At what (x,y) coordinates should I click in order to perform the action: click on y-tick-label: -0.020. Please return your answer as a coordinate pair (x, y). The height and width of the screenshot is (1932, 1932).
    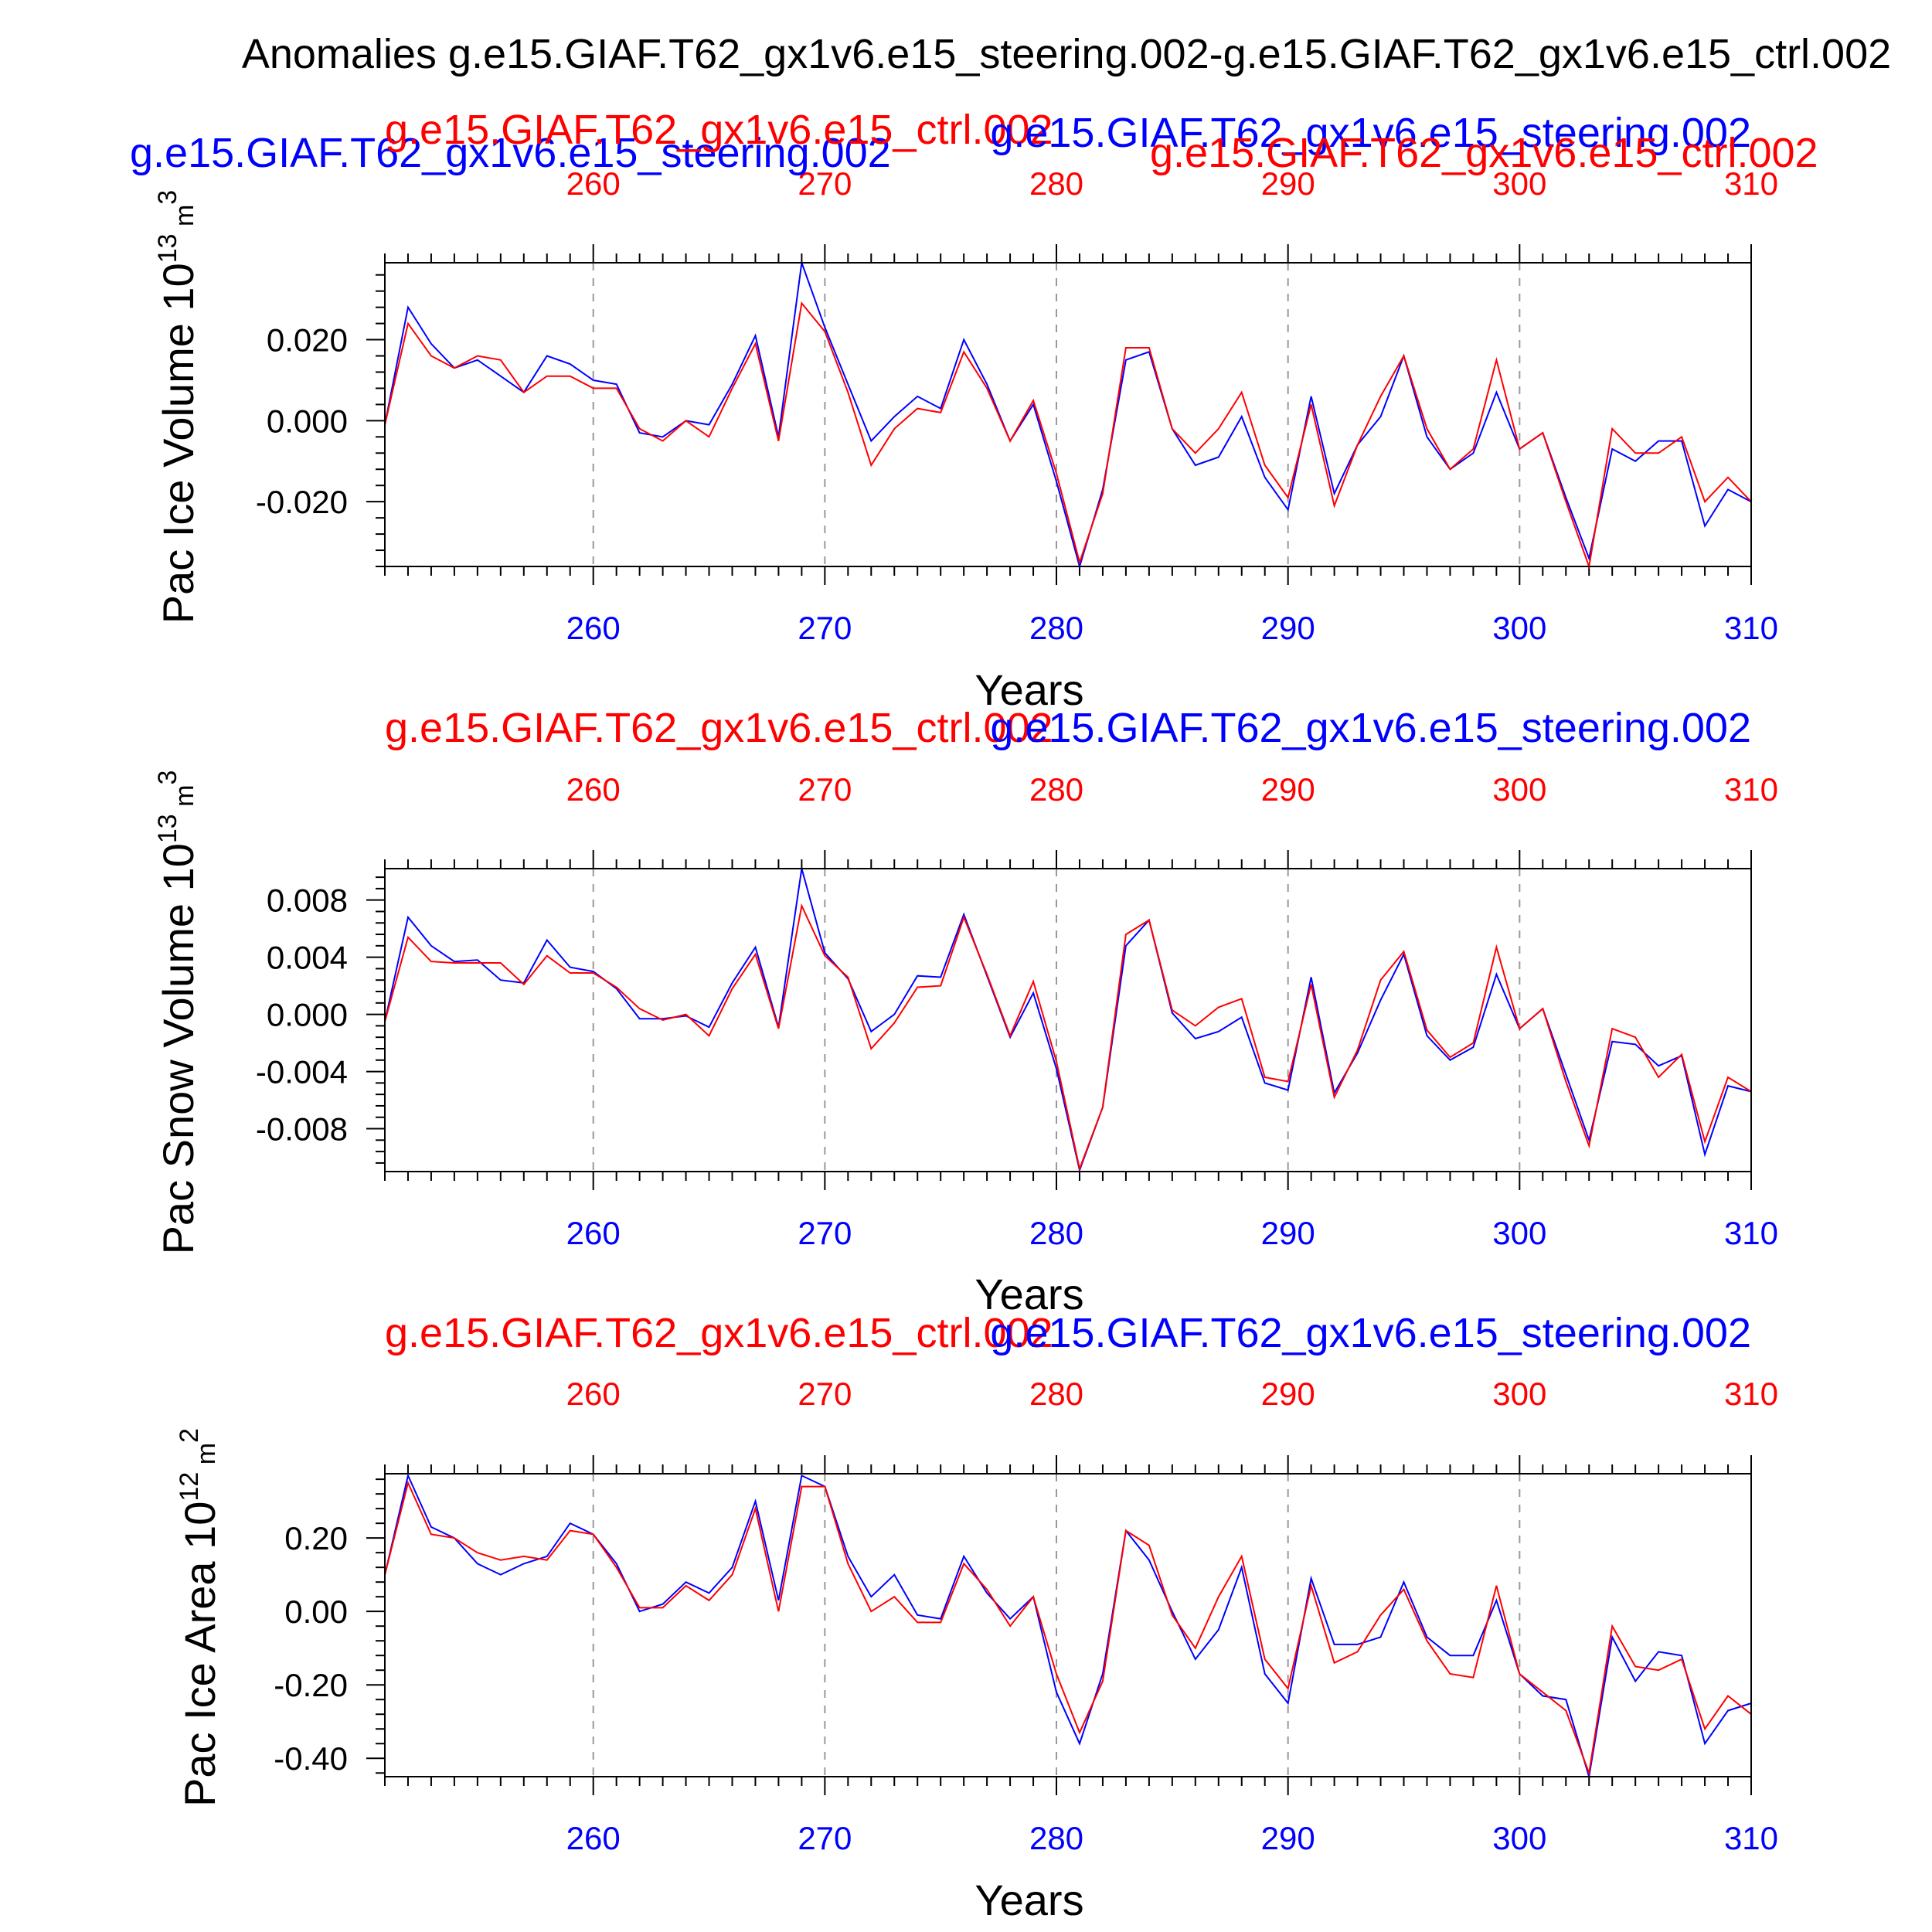
    Looking at the image, I should click on (302, 502).